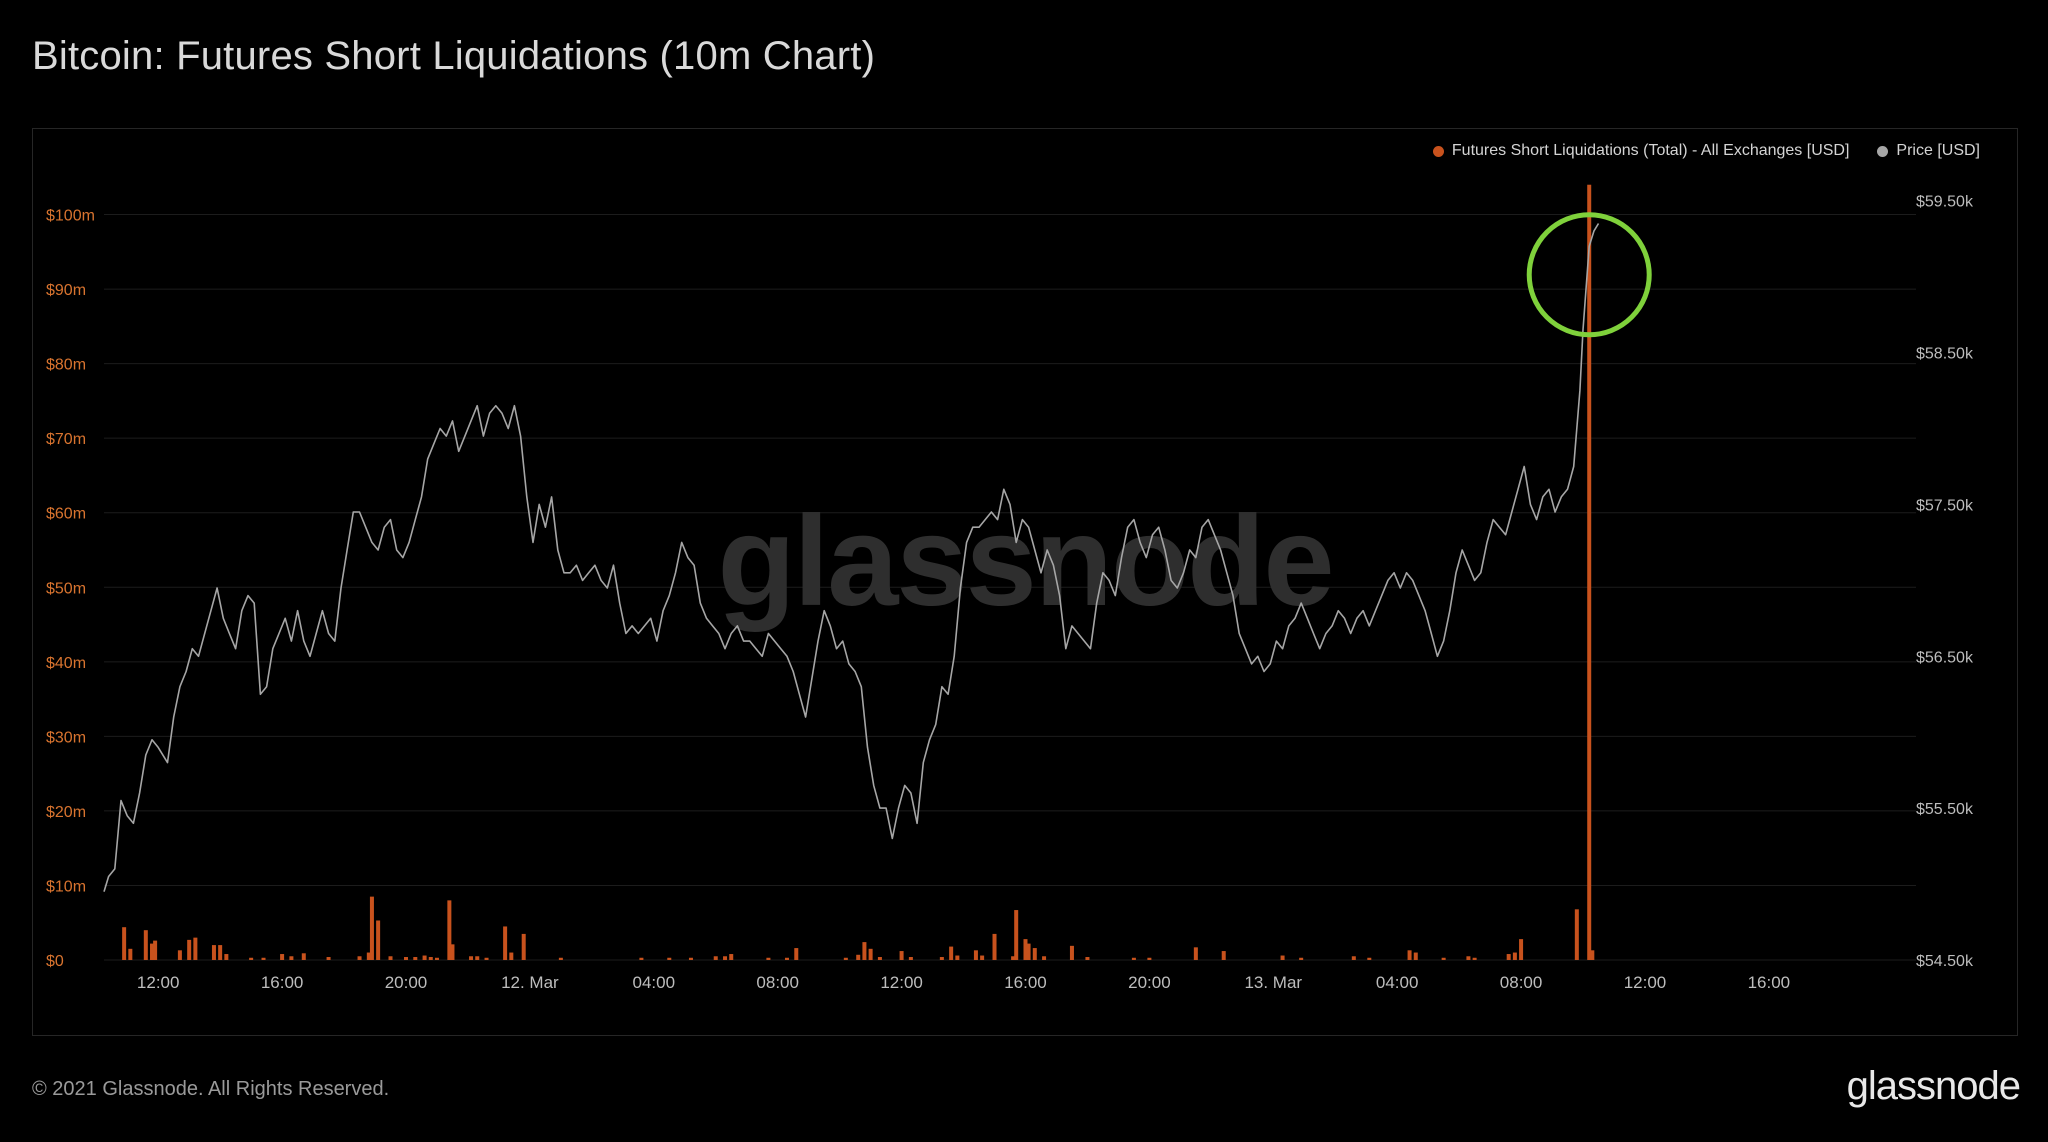 The width and height of the screenshot is (2048, 1142). I want to click on left-tick-label: $100m, so click(70, 216).